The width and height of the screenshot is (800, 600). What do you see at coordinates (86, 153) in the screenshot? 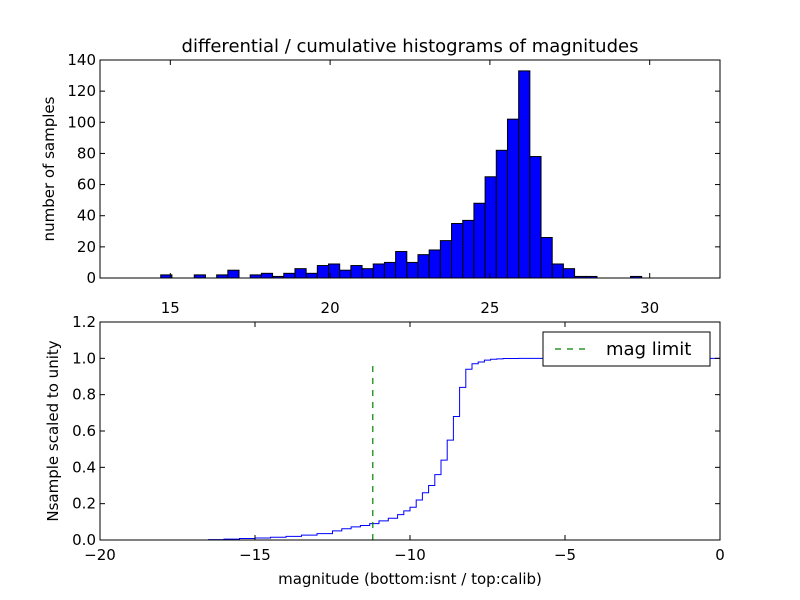
I see `top-y-tick-label: 80` at bounding box center [86, 153].